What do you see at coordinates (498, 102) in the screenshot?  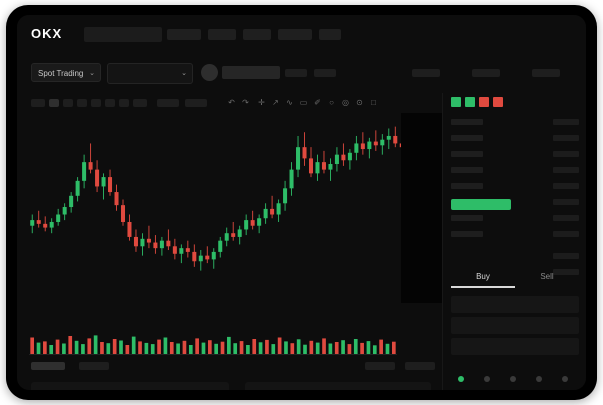 I see `orderbook-grouping-icon` at bounding box center [498, 102].